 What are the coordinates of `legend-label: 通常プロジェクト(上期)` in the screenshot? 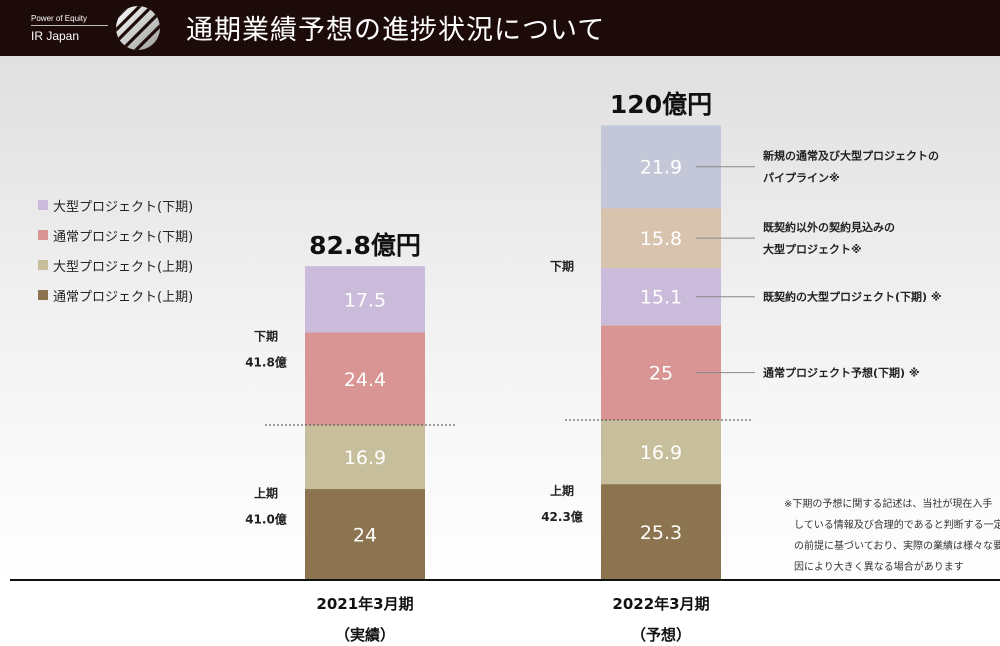 It's located at (123, 297).